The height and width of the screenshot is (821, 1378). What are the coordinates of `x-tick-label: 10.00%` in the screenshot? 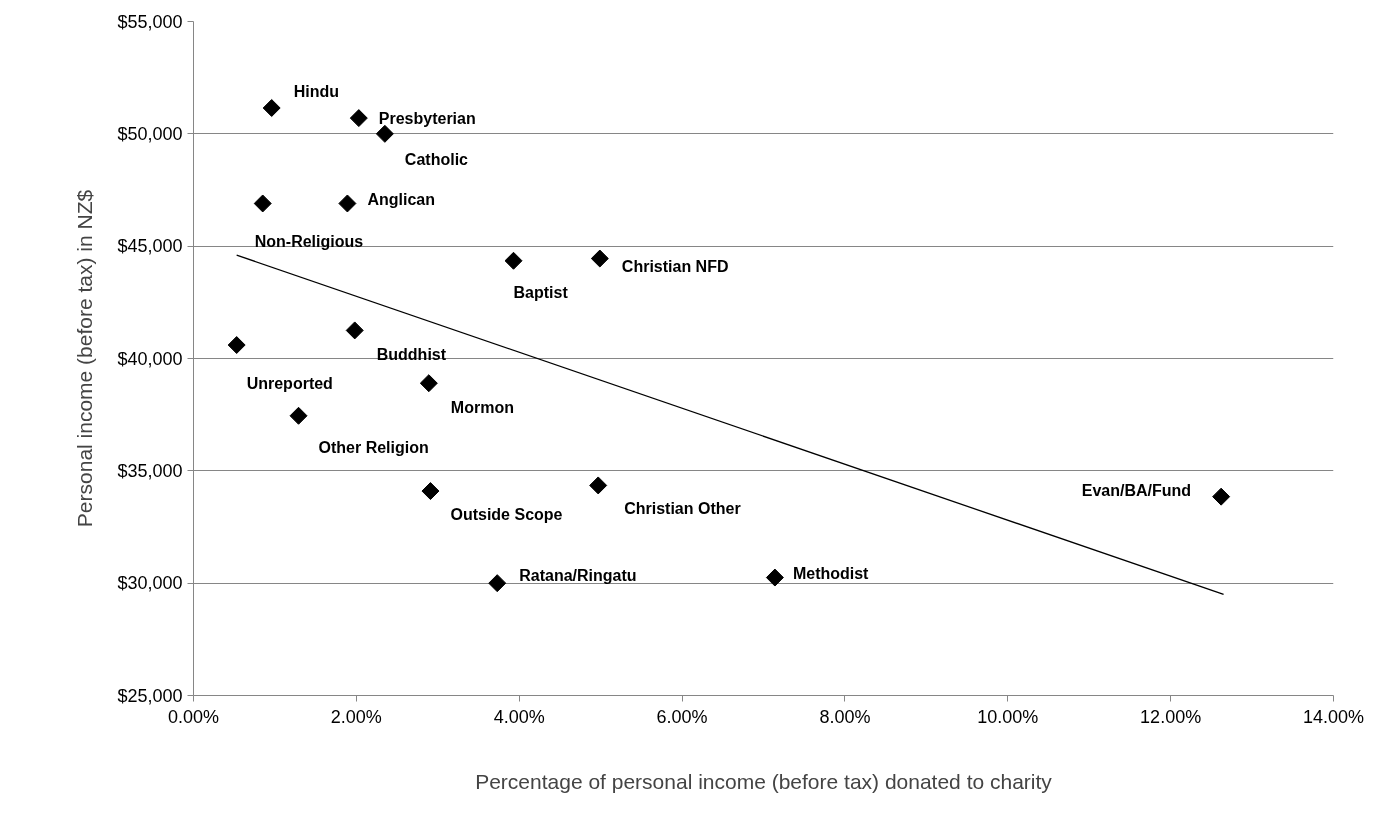 It's located at (1008, 716).